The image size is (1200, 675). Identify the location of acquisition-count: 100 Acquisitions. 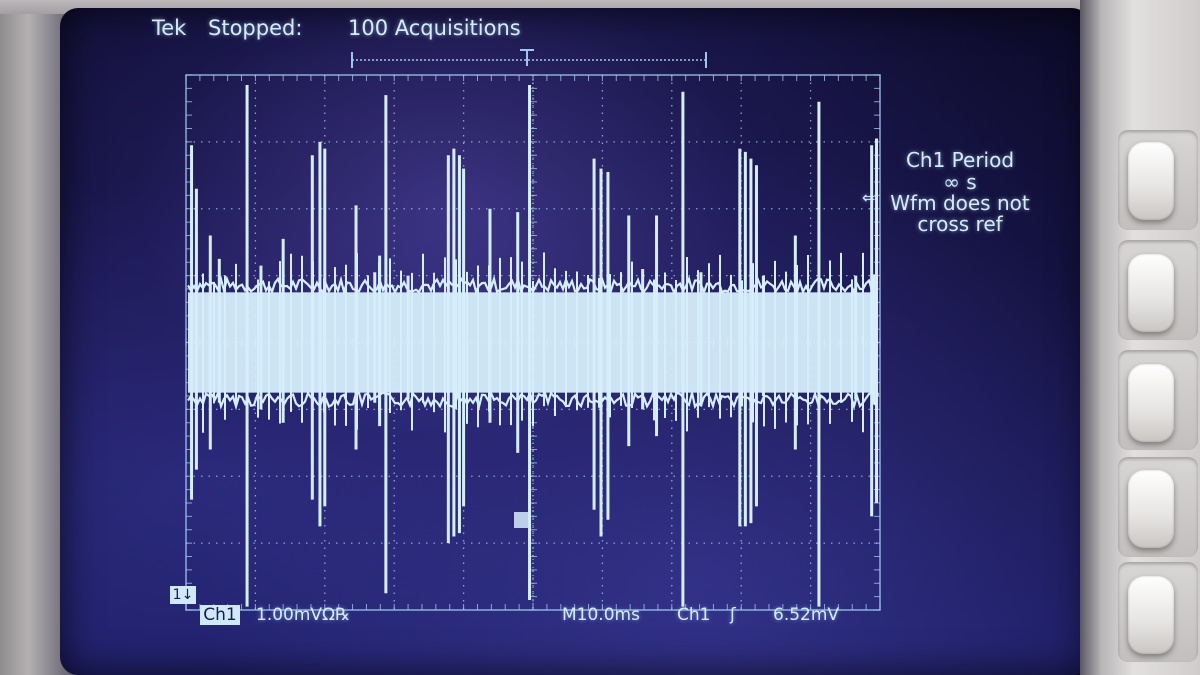
(434, 28).